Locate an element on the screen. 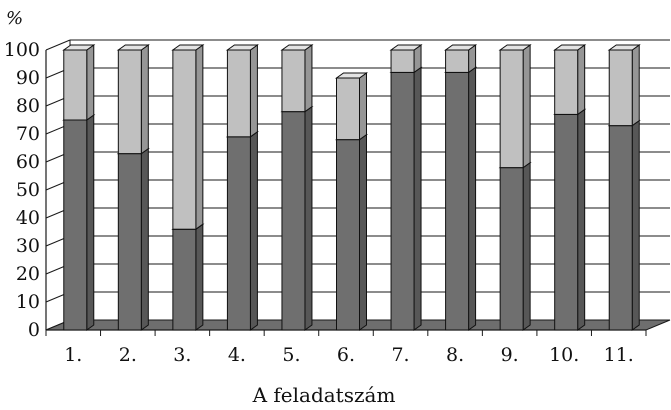 The height and width of the screenshot is (410, 671). y-tick-label: 50 is located at coordinates (28, 190).